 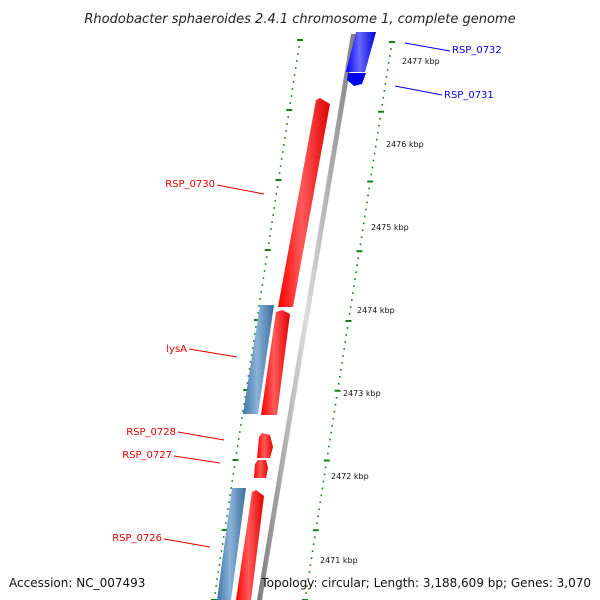 What do you see at coordinates (477, 50) in the screenshot?
I see `svg-text: RSP_0732` at bounding box center [477, 50].